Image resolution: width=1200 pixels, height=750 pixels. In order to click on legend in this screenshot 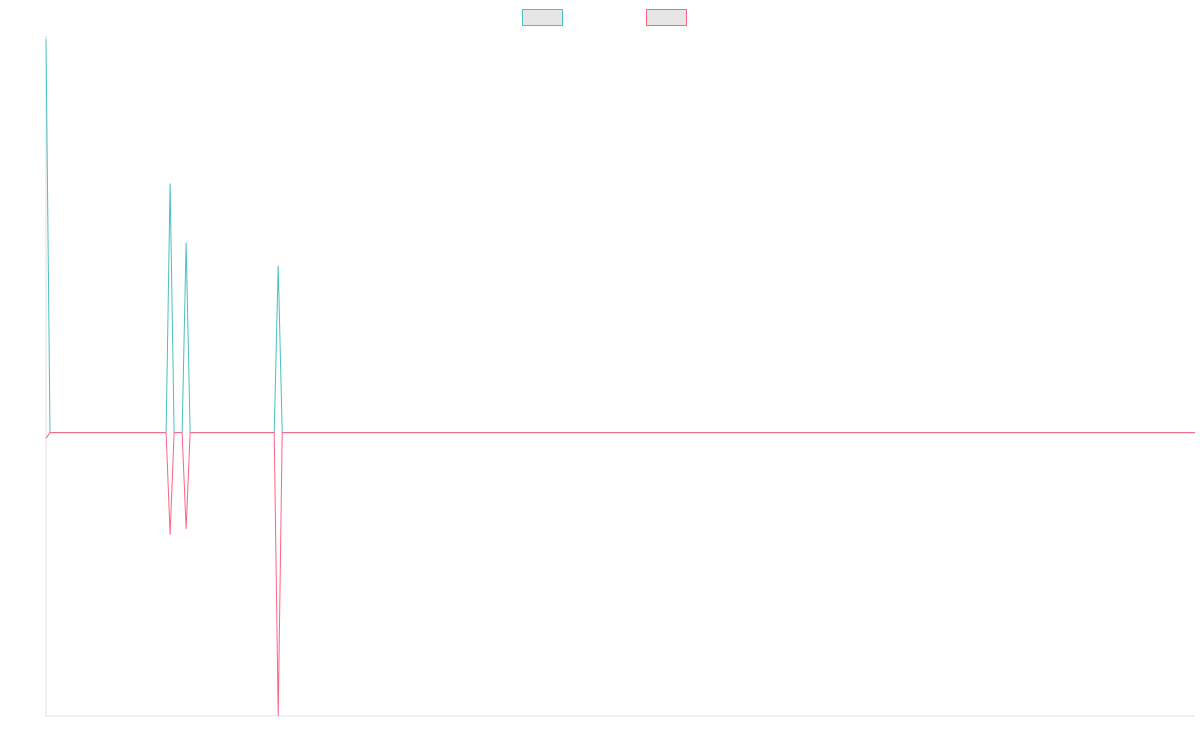, I will do `click(604, 17)`.